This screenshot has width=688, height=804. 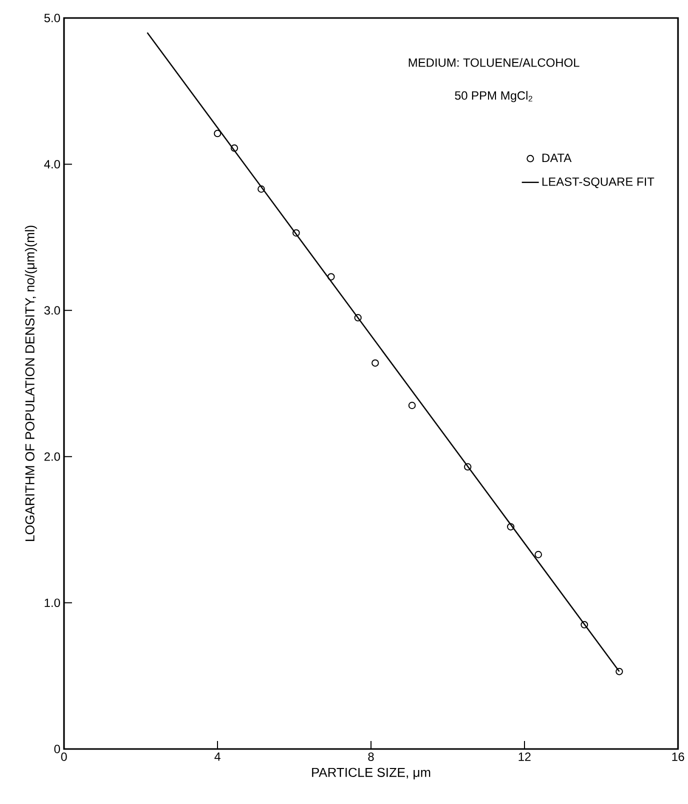 What do you see at coordinates (52, 456) in the screenshot?
I see `y-tick-label: 2.0` at bounding box center [52, 456].